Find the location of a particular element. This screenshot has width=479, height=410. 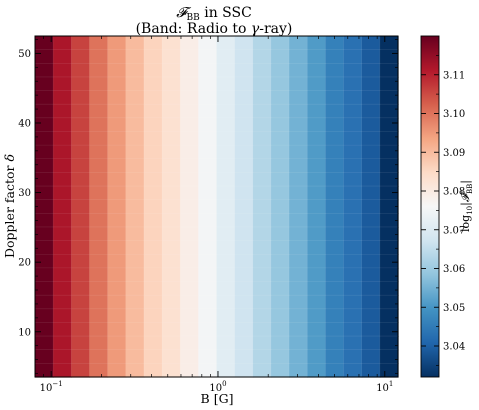

chart-subtitle: (Band: Radio to γ-ray) is located at coordinates (214, 29).